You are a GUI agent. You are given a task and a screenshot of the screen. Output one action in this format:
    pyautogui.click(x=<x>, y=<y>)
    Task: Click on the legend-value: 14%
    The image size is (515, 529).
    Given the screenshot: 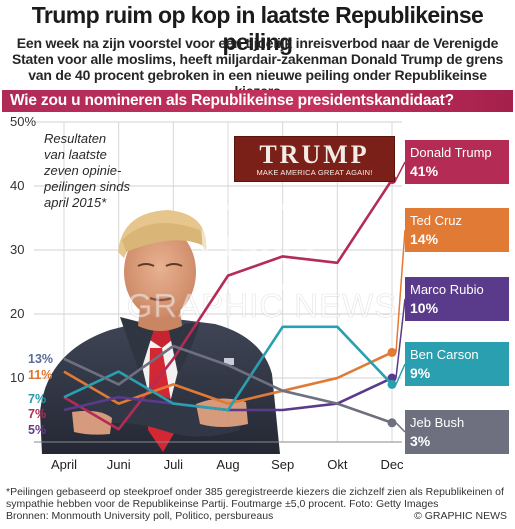 What is the action you would take?
    pyautogui.click(x=424, y=239)
    